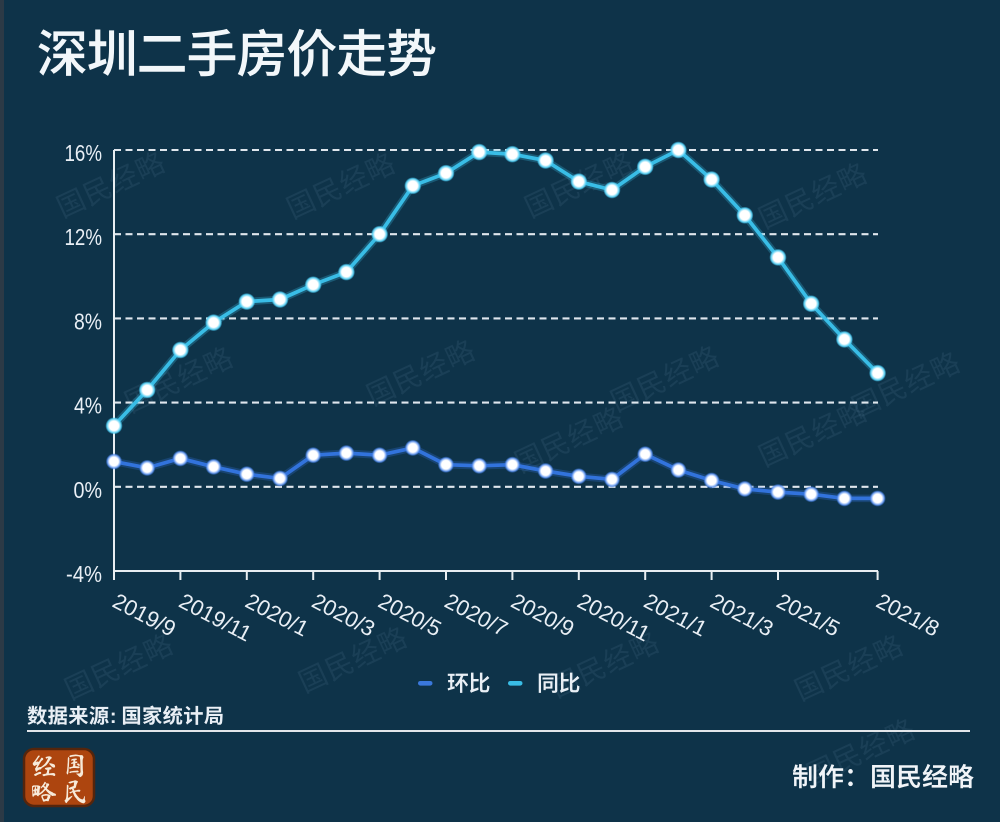  I want to click on svg-text: 16%, so click(84, 153).